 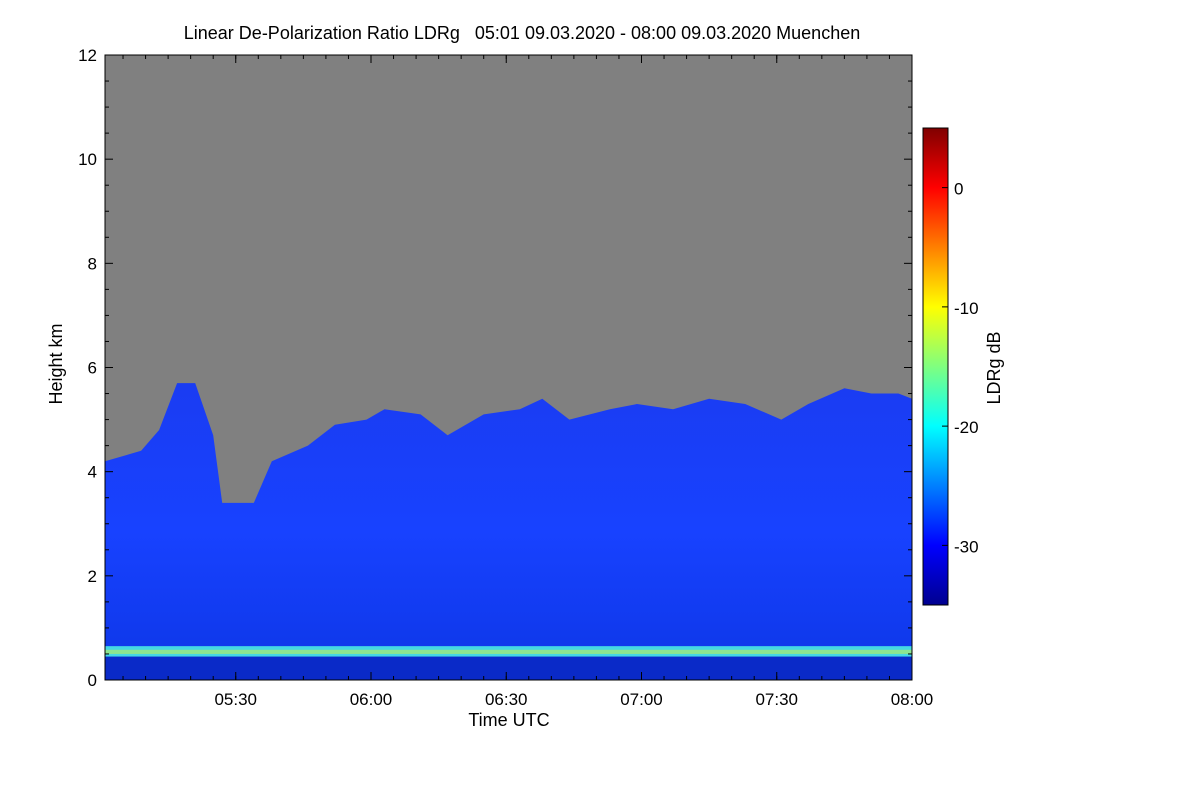 I want to click on x-tick-label: 06:30, so click(x=506, y=699).